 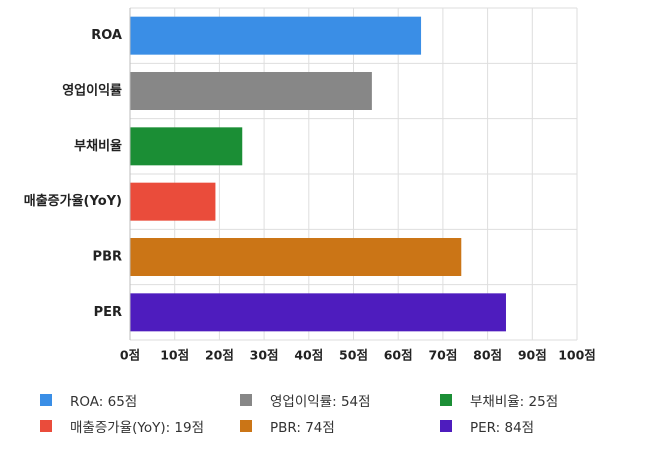 I want to click on x-tick-label: 70점, so click(x=442, y=355).